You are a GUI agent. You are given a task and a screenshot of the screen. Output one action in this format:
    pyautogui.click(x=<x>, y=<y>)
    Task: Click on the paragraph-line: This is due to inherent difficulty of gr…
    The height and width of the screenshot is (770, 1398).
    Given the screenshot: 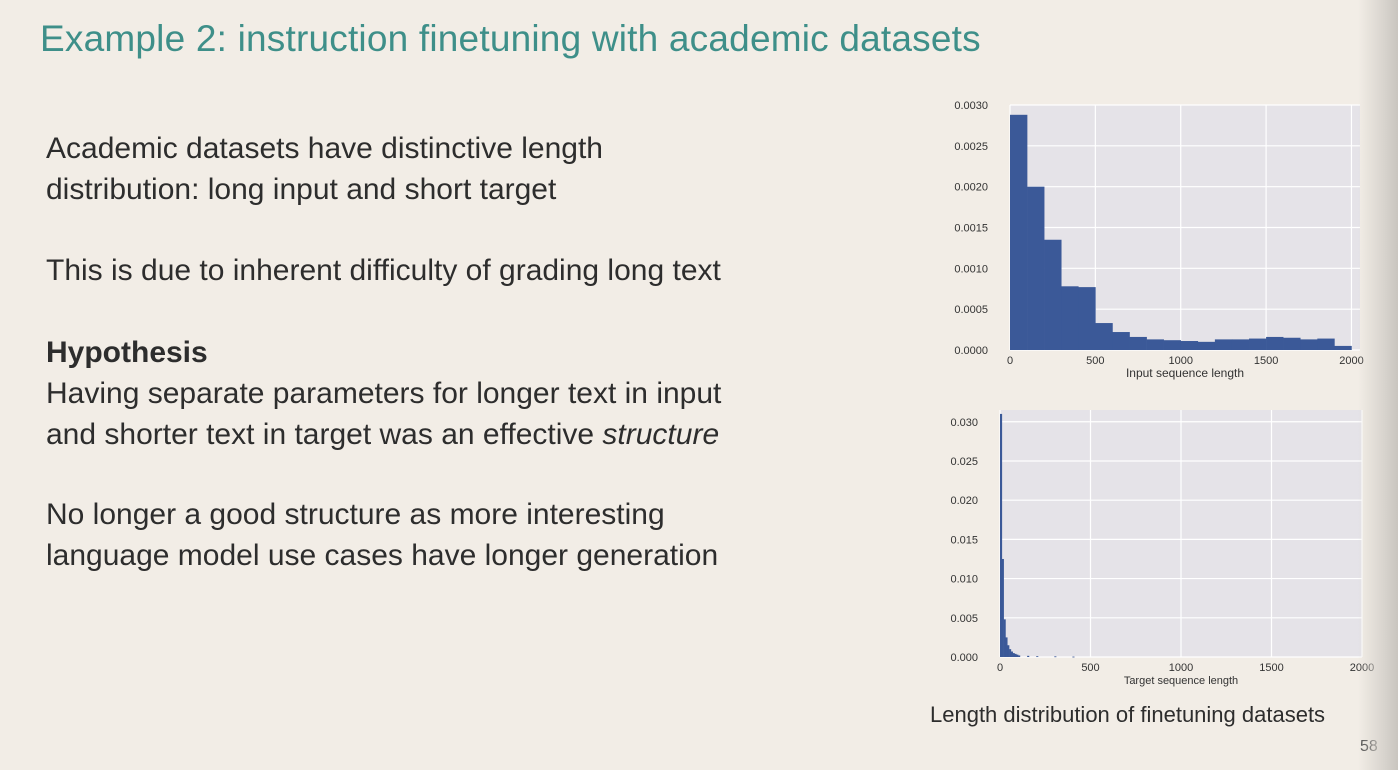 What is the action you would take?
    pyautogui.click(x=383, y=270)
    